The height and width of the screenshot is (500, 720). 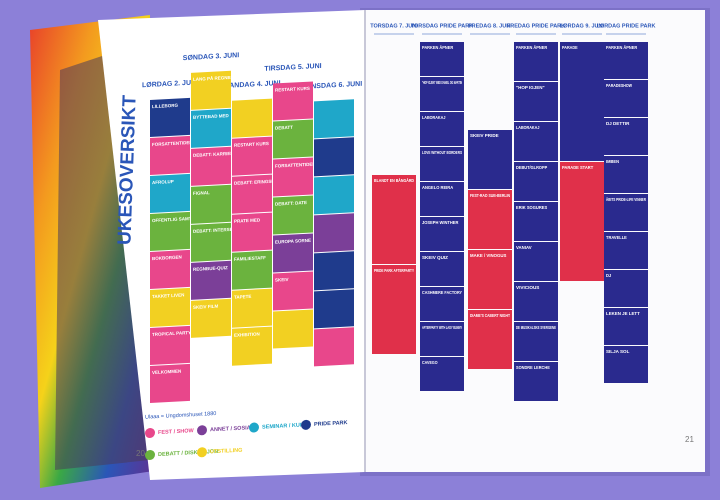 I want to click on cell-label: FAMILIESTAFF, so click(x=250, y=258).